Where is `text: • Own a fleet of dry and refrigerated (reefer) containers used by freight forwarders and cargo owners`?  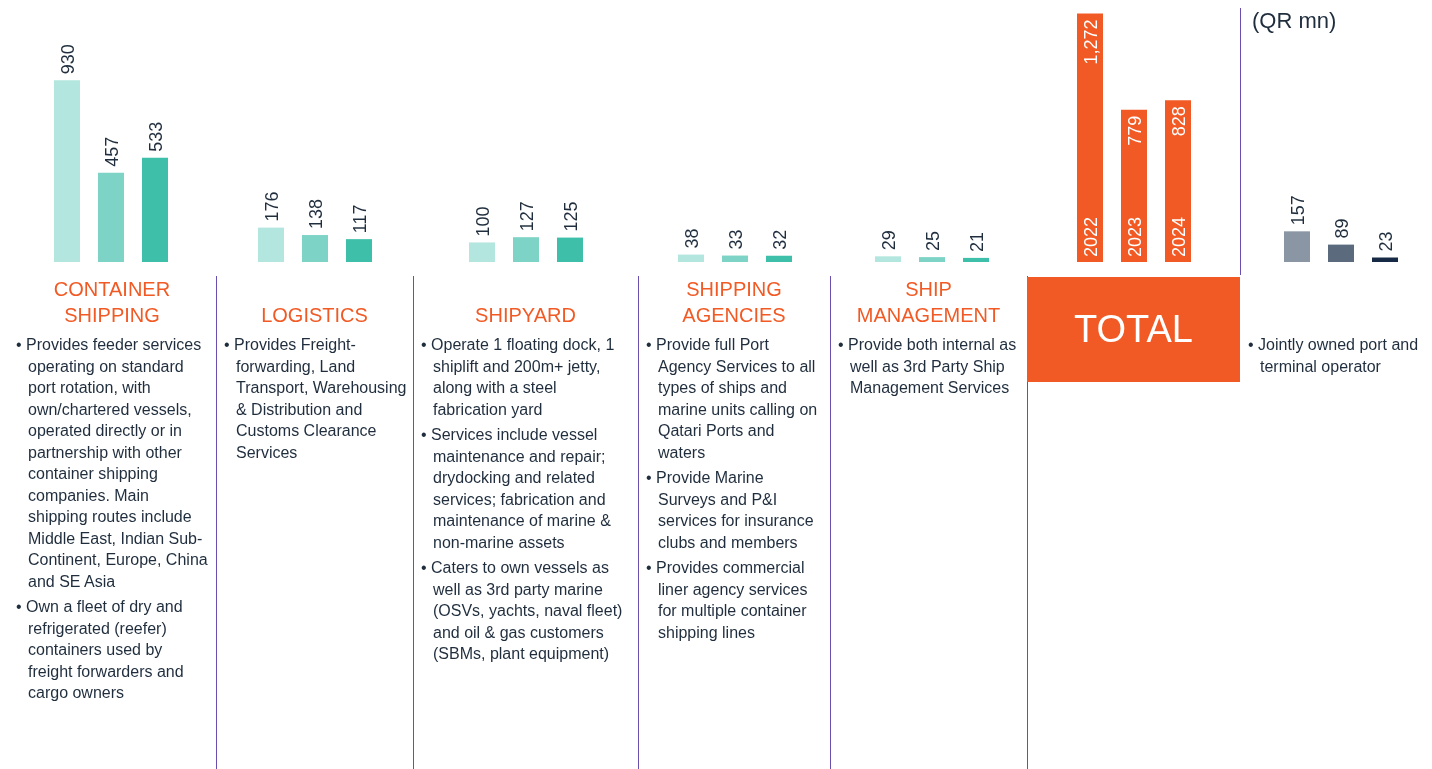 text: • Own a fleet of dry and refrigerated (reefer) containers used by freight forwarders and cargo owners is located at coordinates (100, 650).